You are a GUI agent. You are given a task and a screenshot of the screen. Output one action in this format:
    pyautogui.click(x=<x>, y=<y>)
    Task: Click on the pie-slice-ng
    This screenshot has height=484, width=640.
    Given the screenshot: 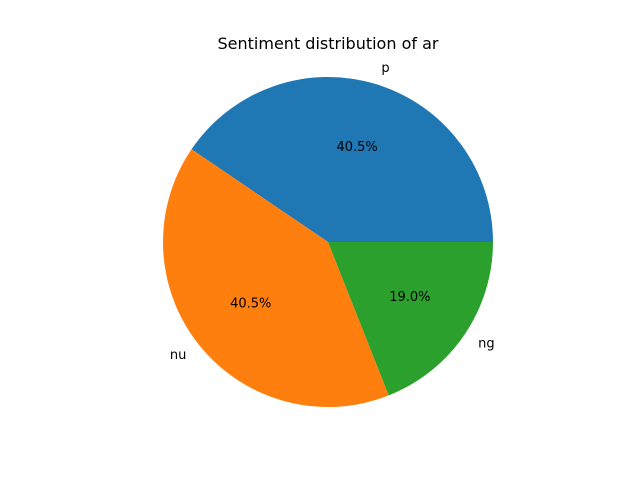 What is the action you would take?
    pyautogui.click(x=410, y=319)
    